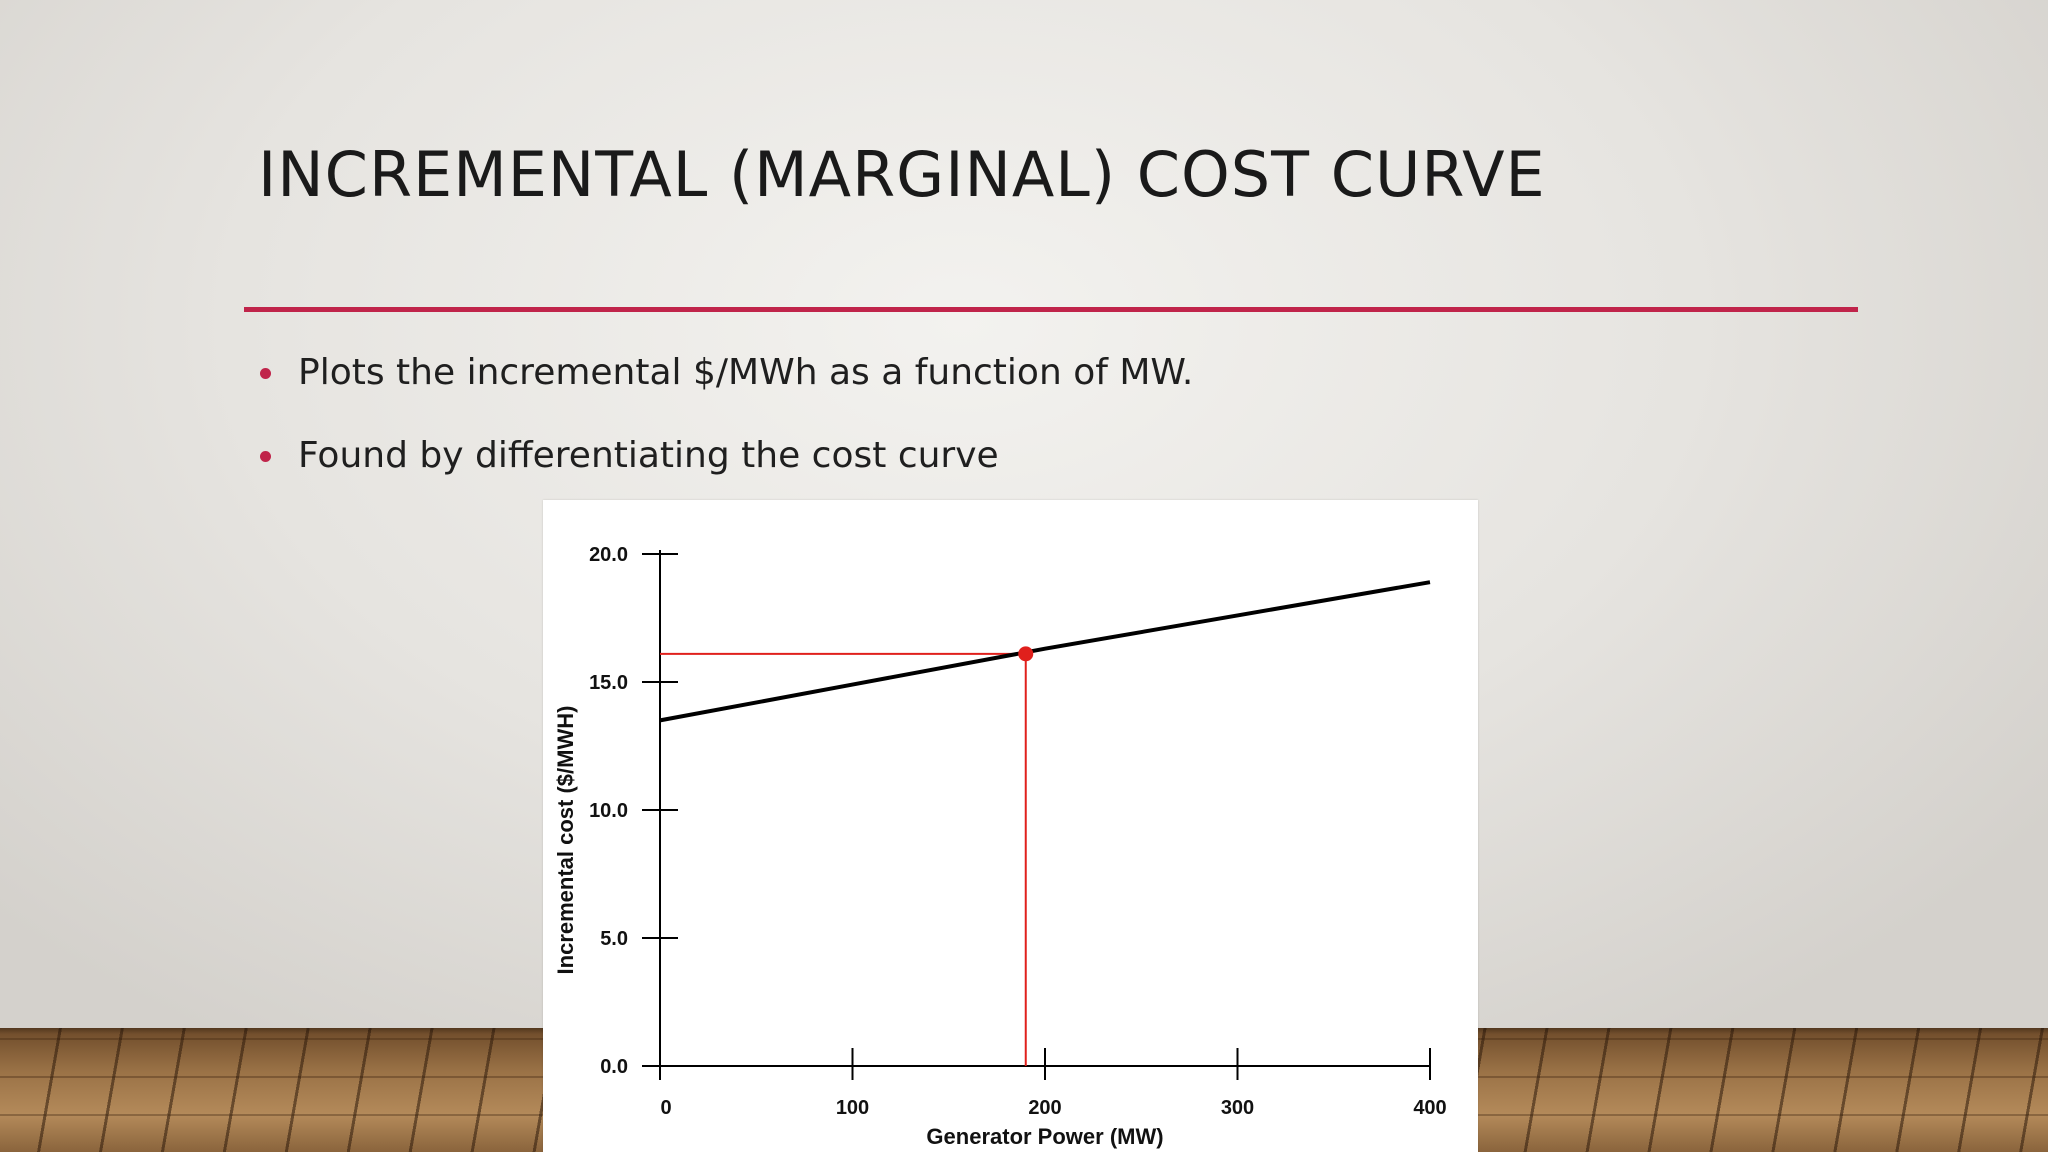 This screenshot has width=2048, height=1152. I want to click on chart-series, so click(1045, 651).